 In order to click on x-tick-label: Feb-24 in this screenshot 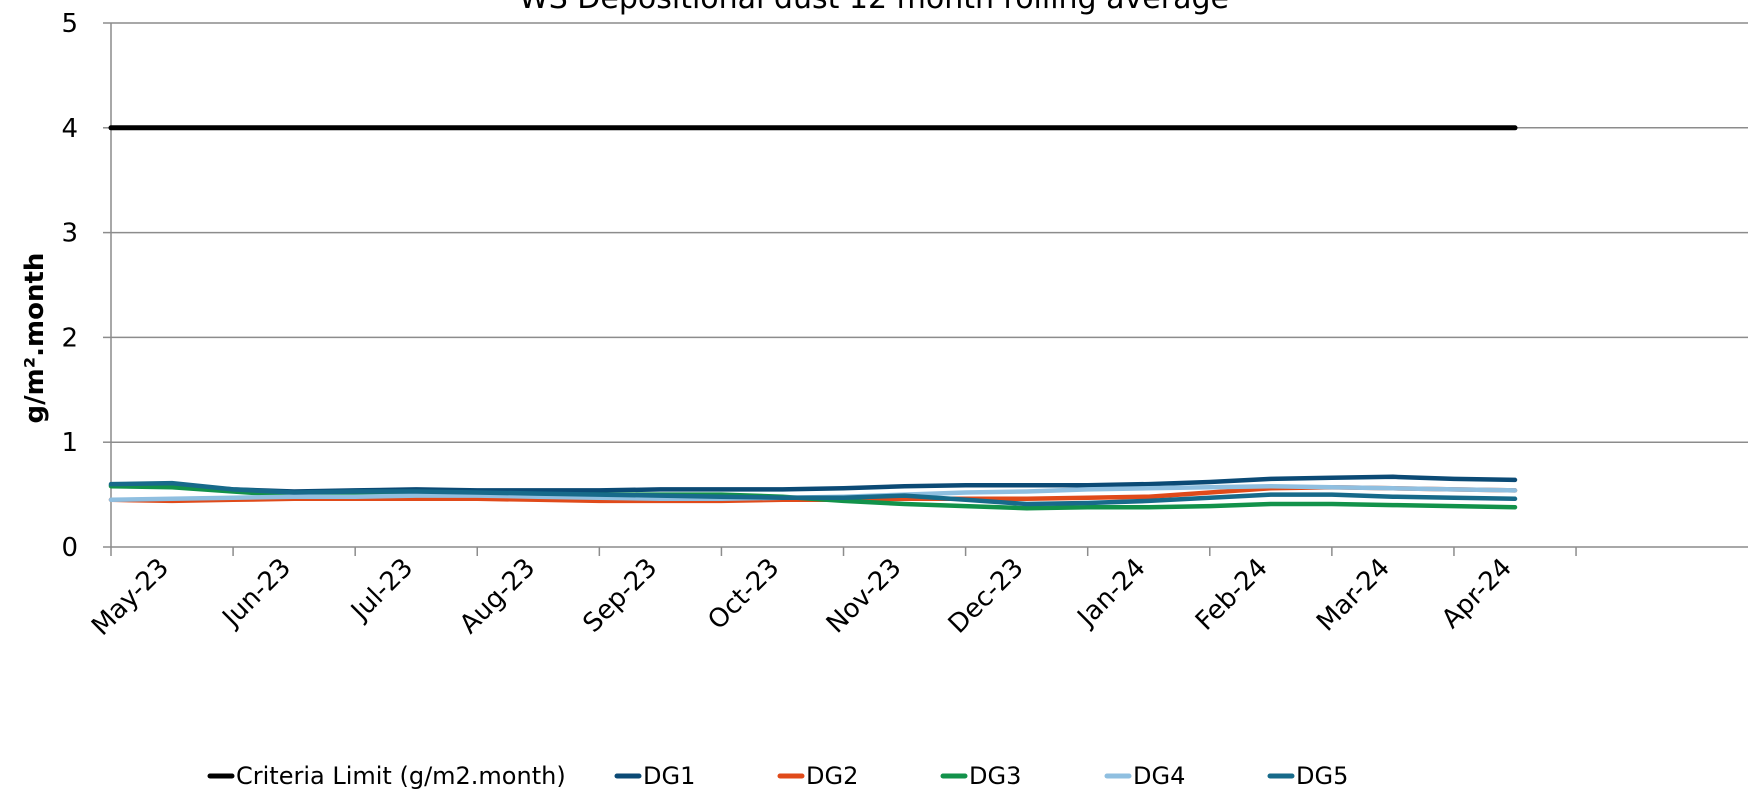, I will do `click(1232, 595)`.